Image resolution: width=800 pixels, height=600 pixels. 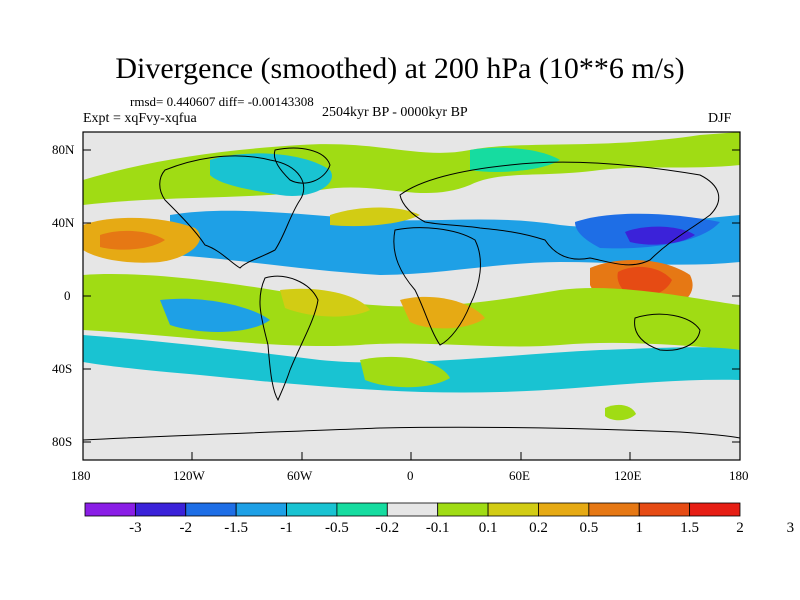 I want to click on experiment-label: Expt = xqFvy-xqfua, so click(x=140, y=118).